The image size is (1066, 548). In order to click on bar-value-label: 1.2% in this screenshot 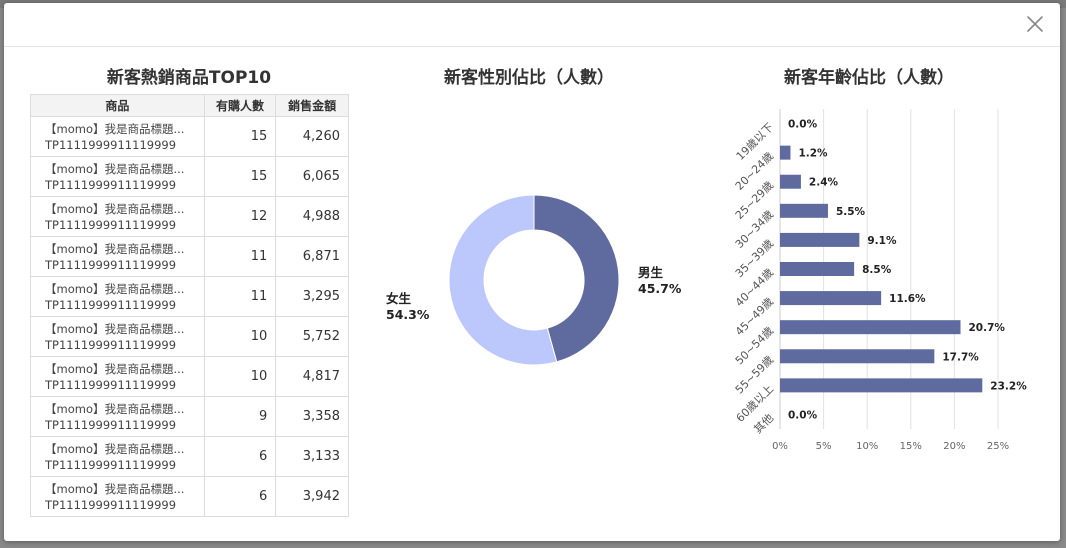, I will do `click(813, 154)`.